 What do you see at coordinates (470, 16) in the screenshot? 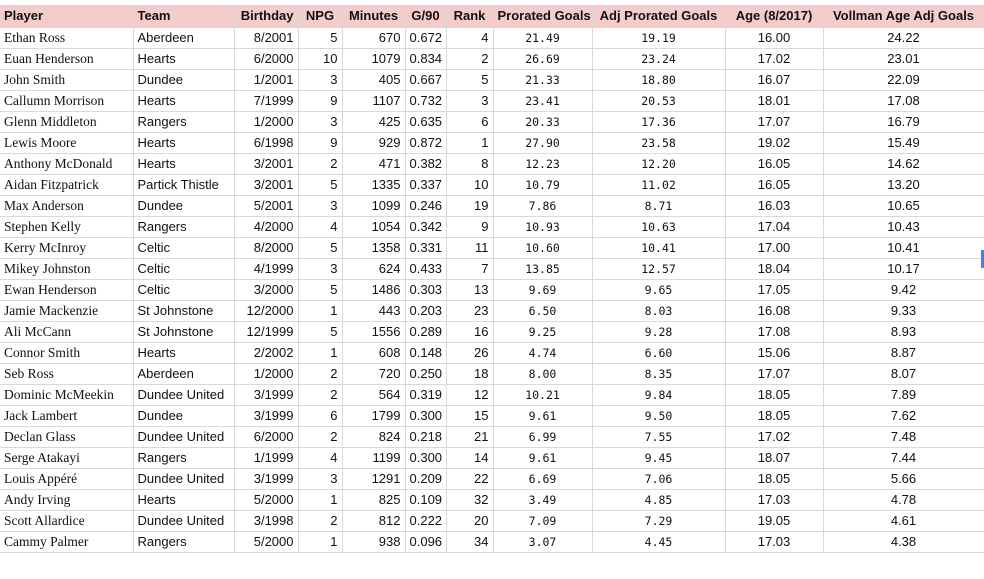
I see `header-rank: Rank` at bounding box center [470, 16].